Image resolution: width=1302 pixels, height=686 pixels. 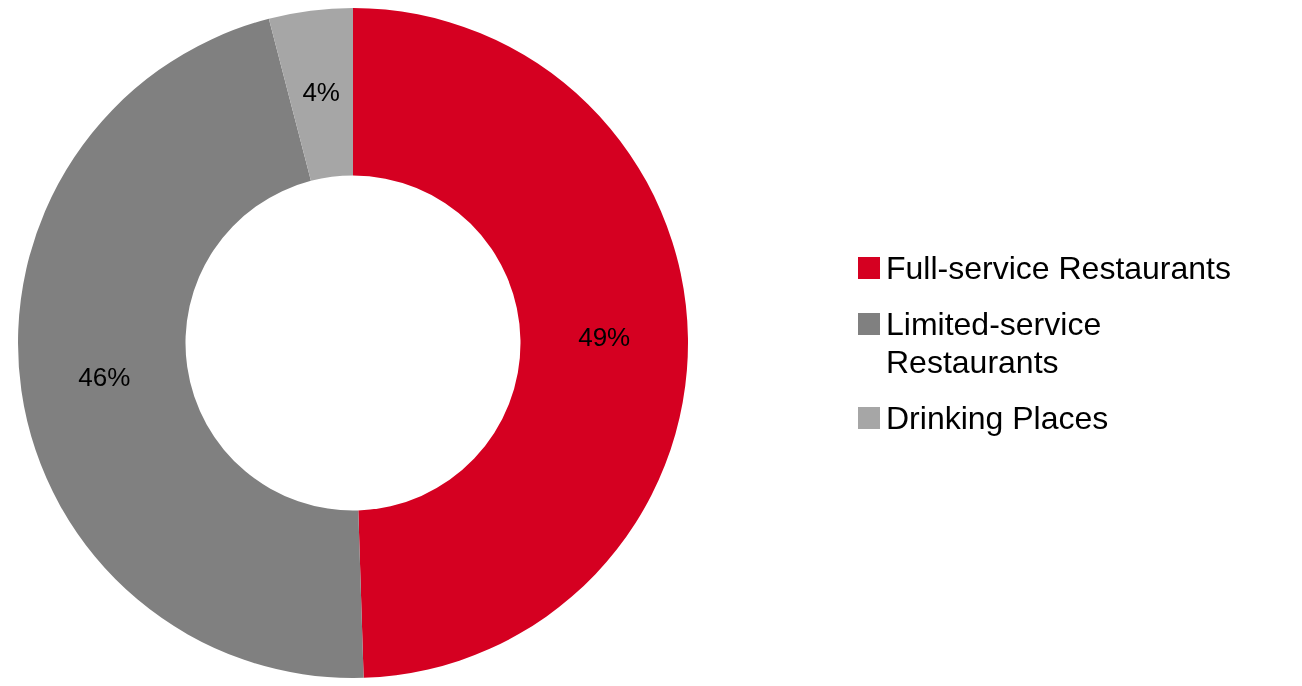 I want to click on legend-label: Drinking Places, so click(x=998, y=418).